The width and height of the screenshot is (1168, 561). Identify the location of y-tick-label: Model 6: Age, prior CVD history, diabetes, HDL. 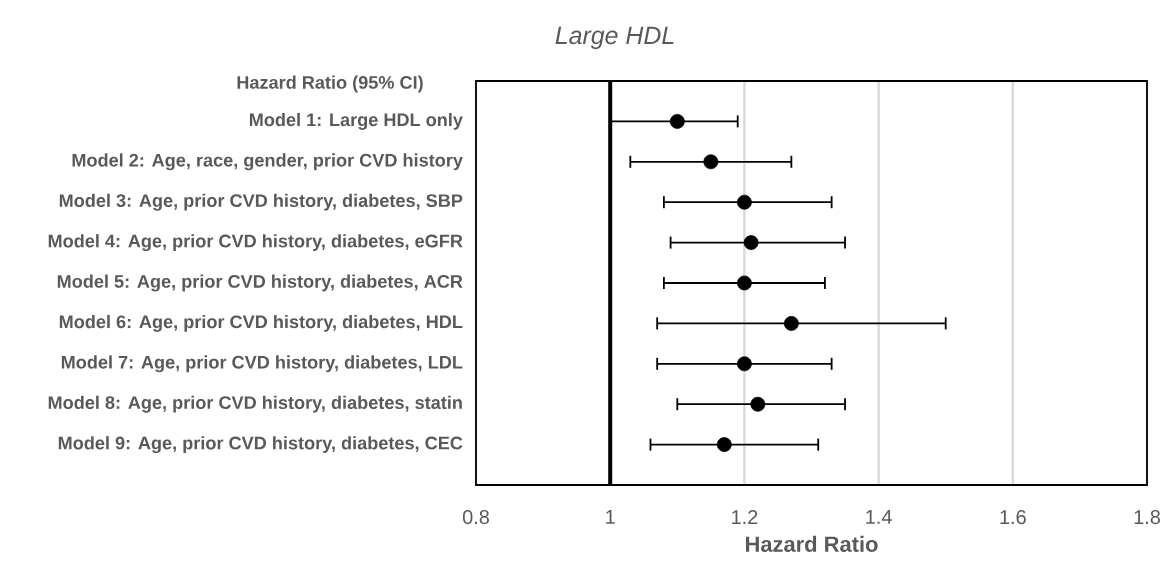
(261, 323).